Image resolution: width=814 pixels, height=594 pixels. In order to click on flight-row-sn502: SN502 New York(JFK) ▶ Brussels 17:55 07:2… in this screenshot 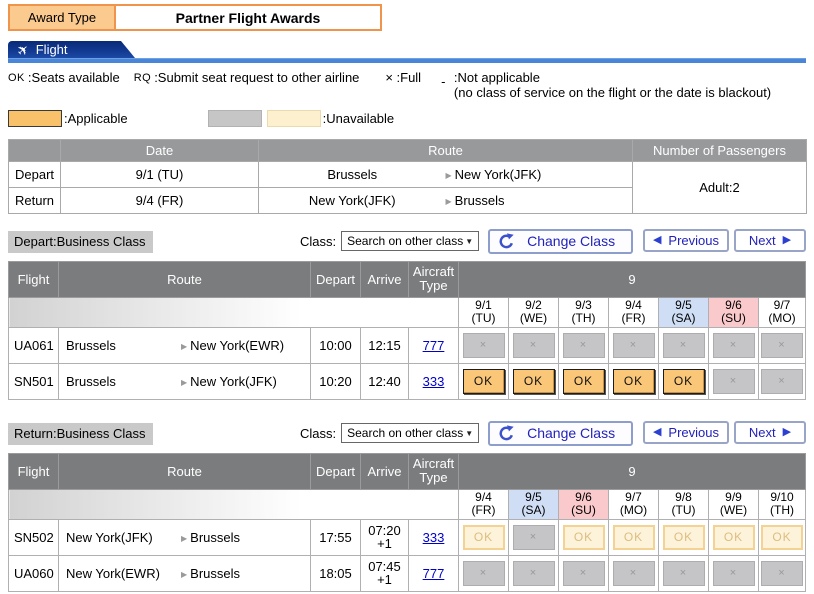, I will do `click(407, 537)`.